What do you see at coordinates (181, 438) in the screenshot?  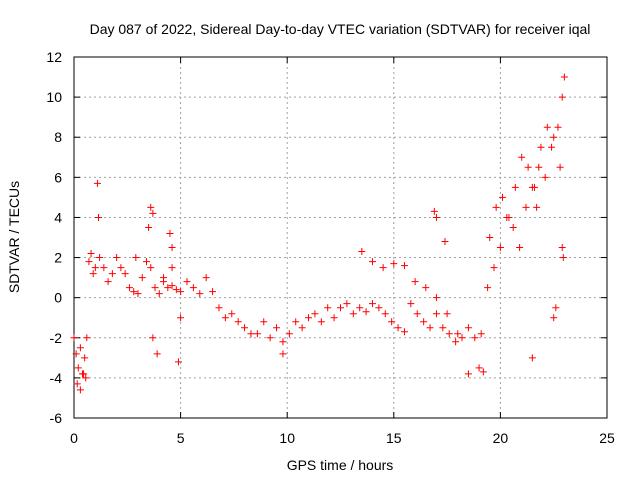 I see `x-tick-label: 5` at bounding box center [181, 438].